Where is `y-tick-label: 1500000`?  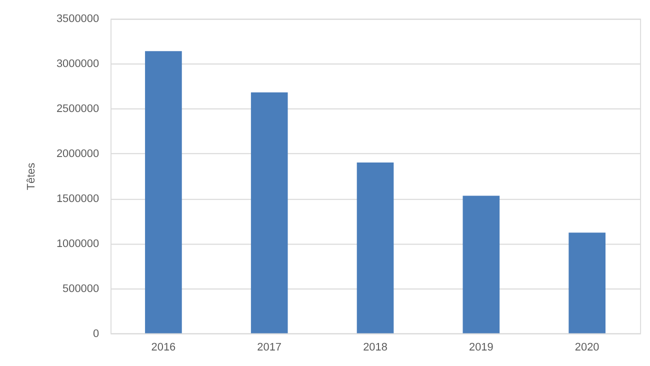 y-tick-label: 1500000 is located at coordinates (78, 198).